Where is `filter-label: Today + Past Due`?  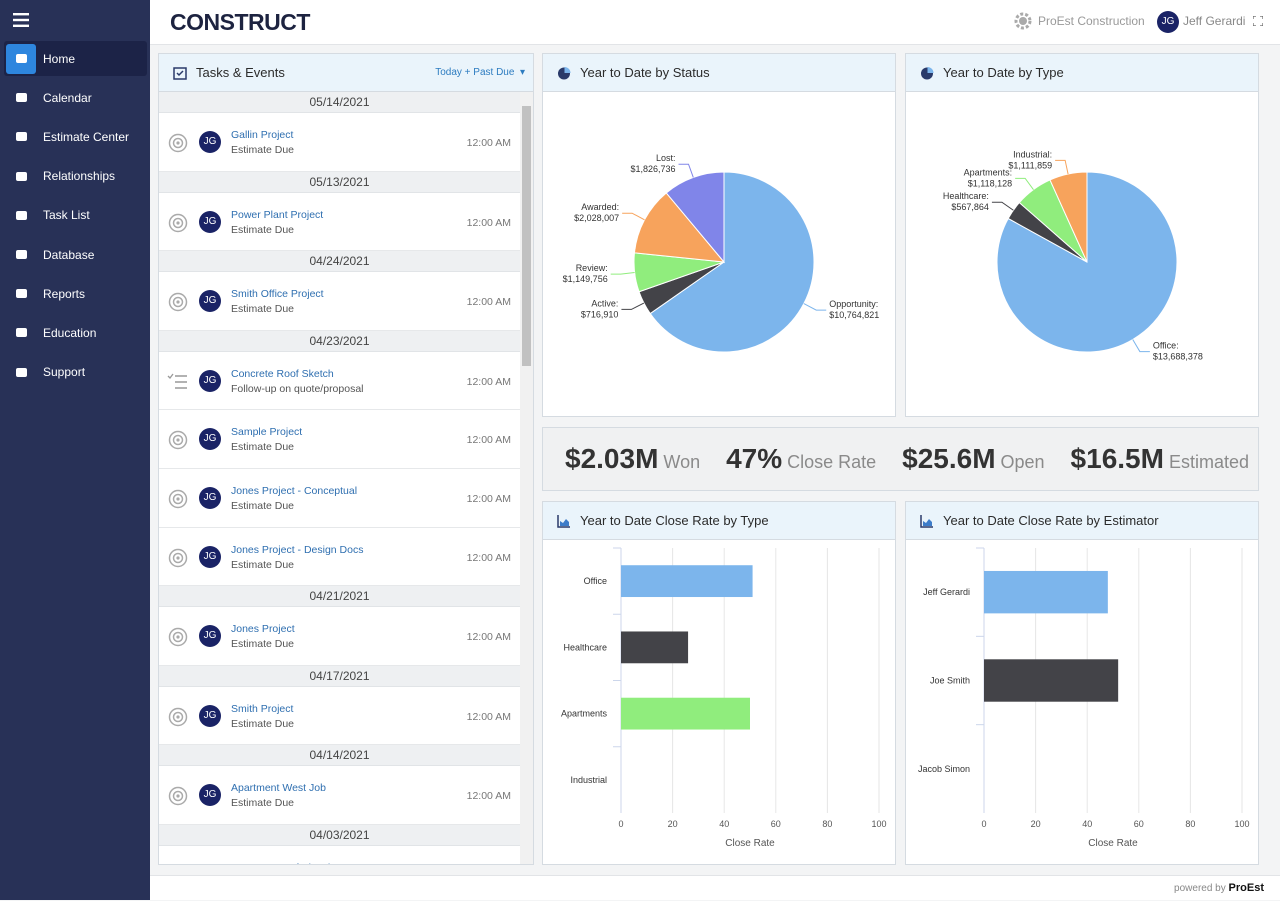
filter-label: Today + Past Due is located at coordinates (474, 72).